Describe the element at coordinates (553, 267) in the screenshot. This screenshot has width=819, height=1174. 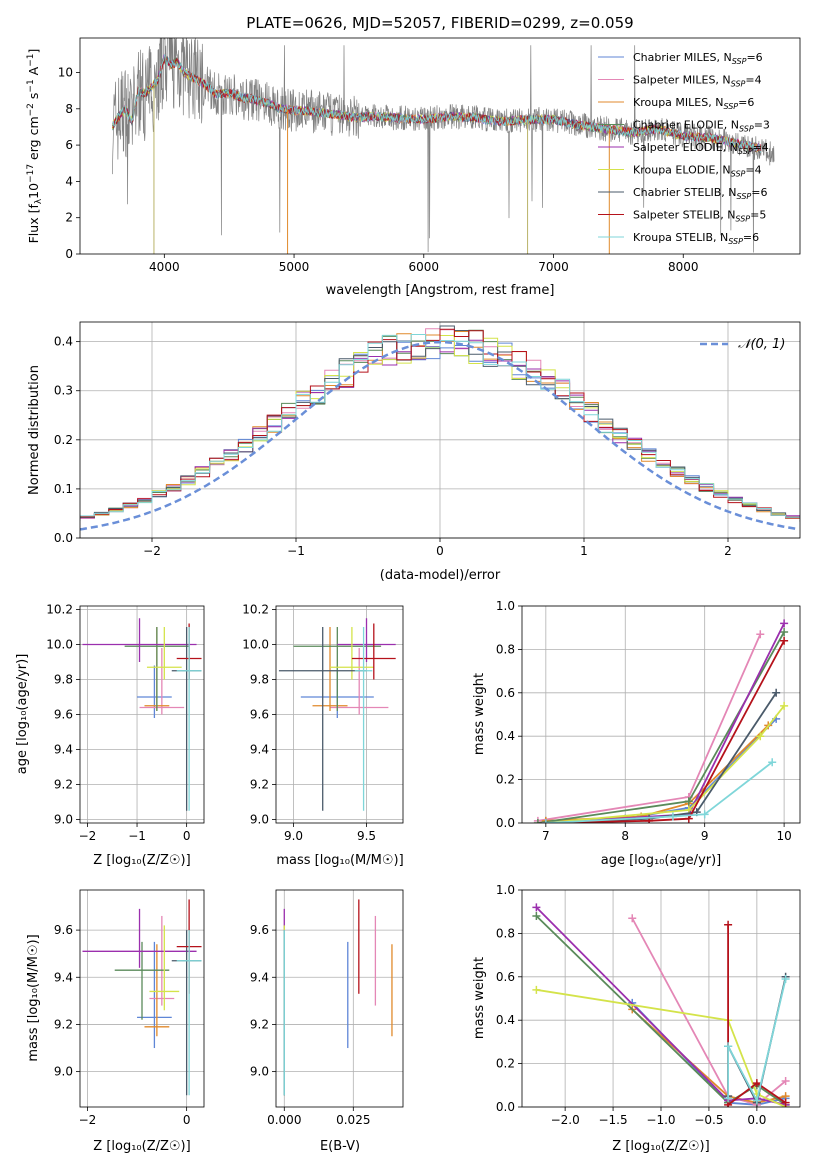
I see `x-tick-label: 7000` at that location.